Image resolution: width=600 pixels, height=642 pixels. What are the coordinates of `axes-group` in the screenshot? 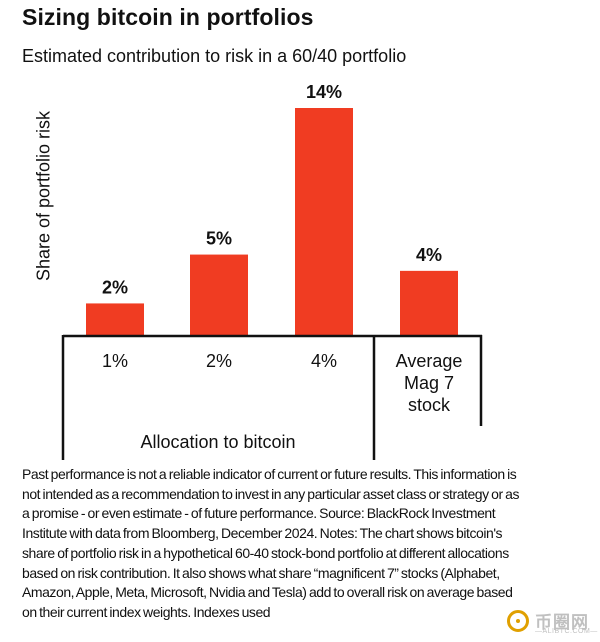 It's located at (272, 397).